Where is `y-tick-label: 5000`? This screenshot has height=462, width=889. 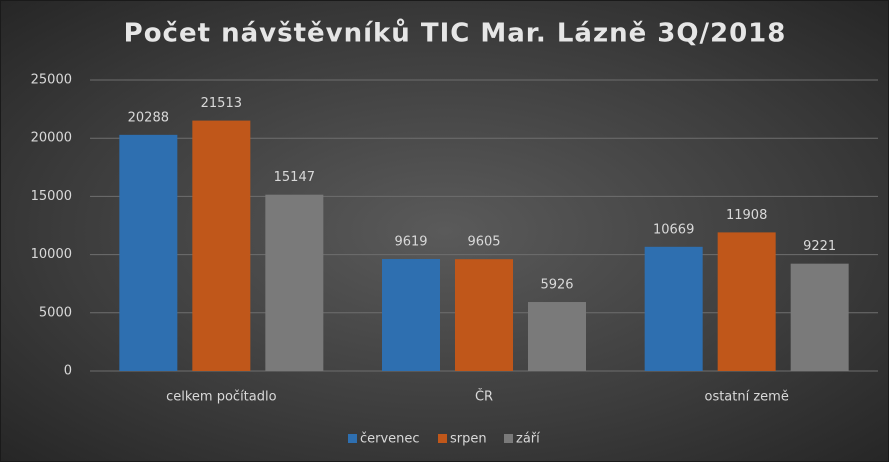
y-tick-label: 5000 is located at coordinates (55, 312).